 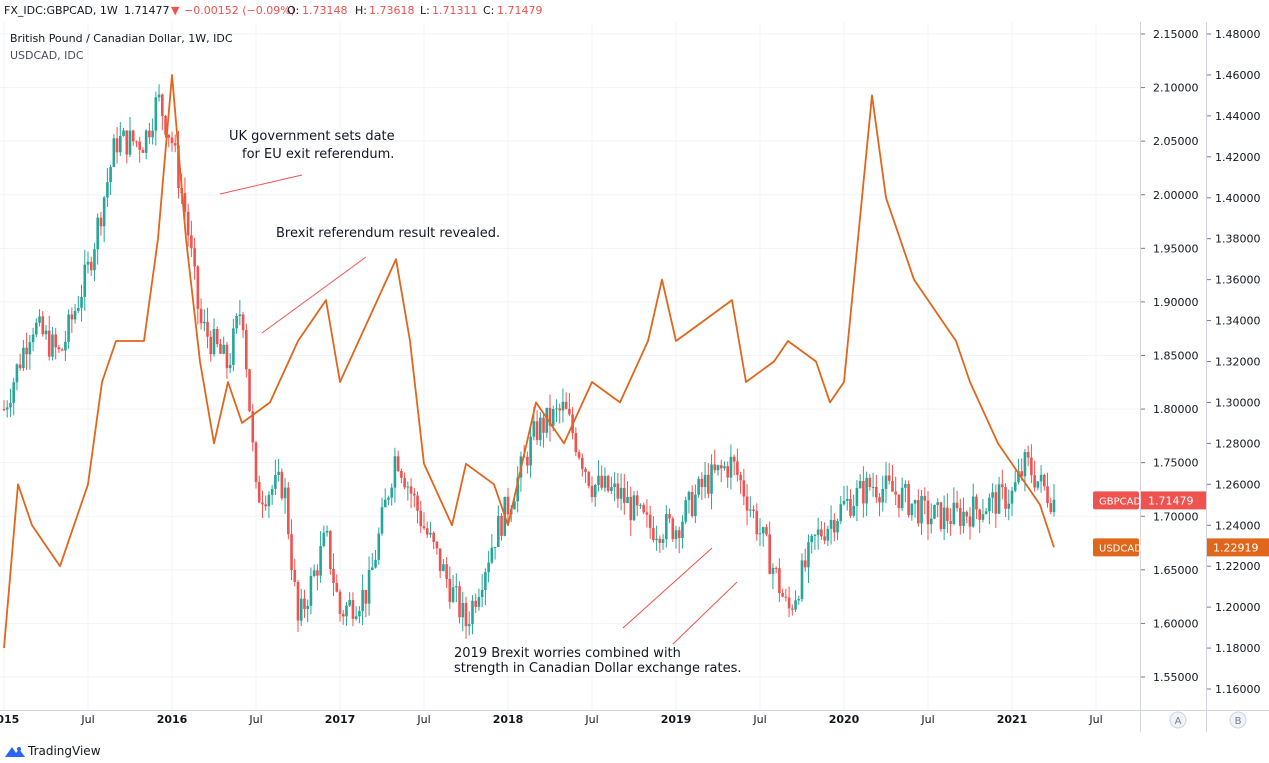 I want to click on scale-a-label: 1.80000, so click(x=1176, y=409).